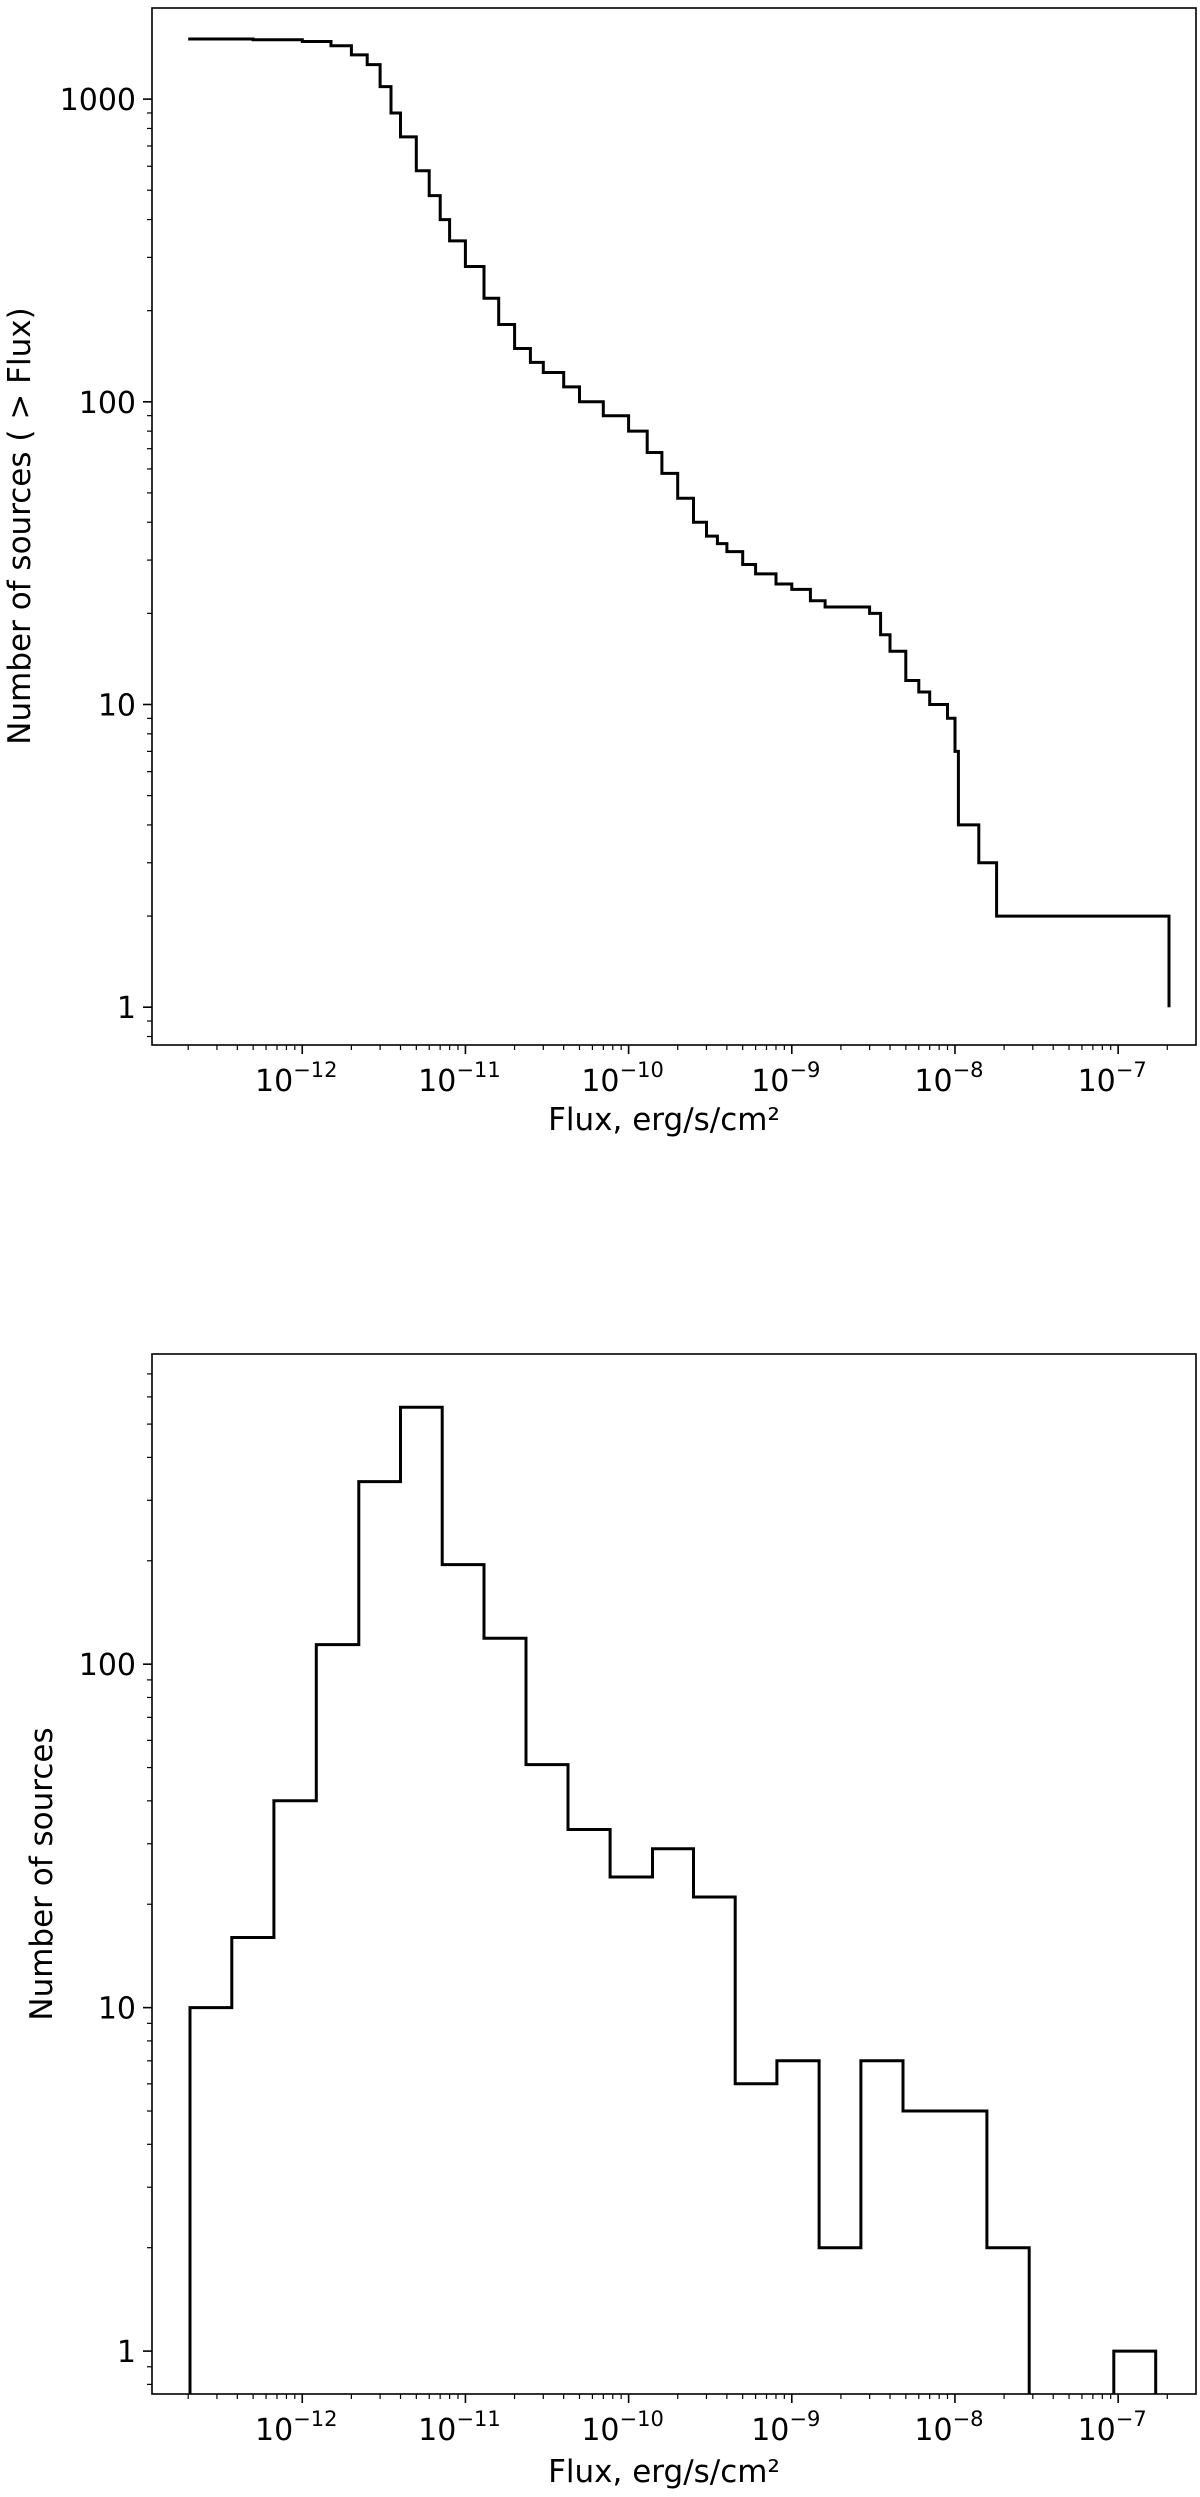 Image resolution: width=1200 pixels, height=2497 pixels. Describe the element at coordinates (106, 554) in the screenshot. I see `y-axis-ticks: 1 10 100 1000` at that location.